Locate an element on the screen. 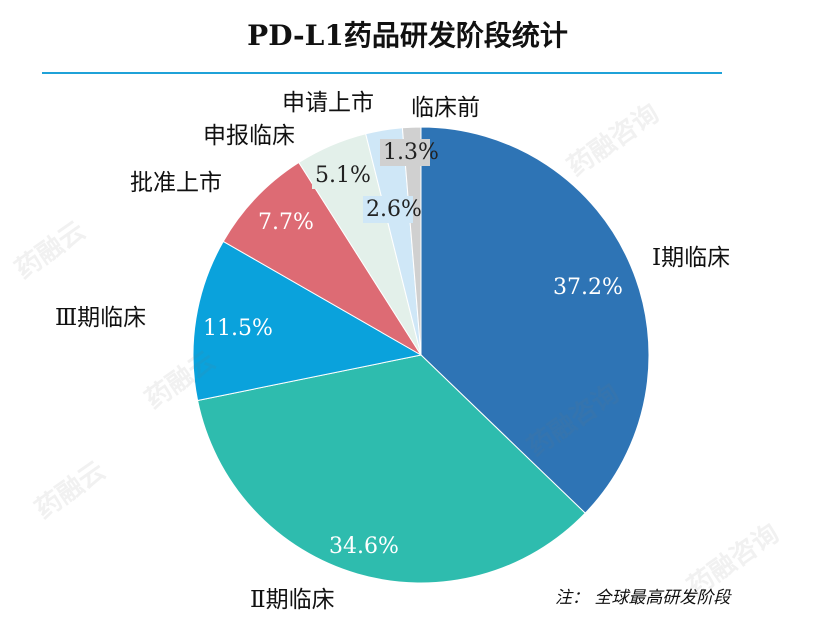  data-label: 5.1% is located at coordinates (343, 175).